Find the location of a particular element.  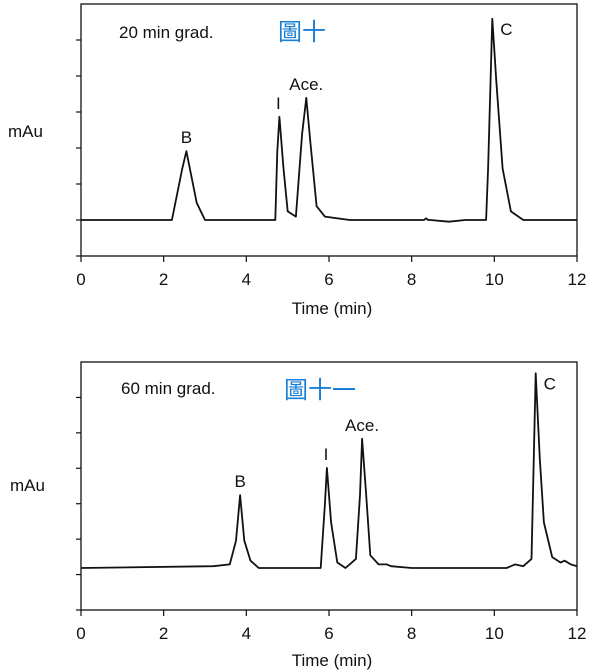

stamp-label-1: 圖十 is located at coordinates (302, 32).